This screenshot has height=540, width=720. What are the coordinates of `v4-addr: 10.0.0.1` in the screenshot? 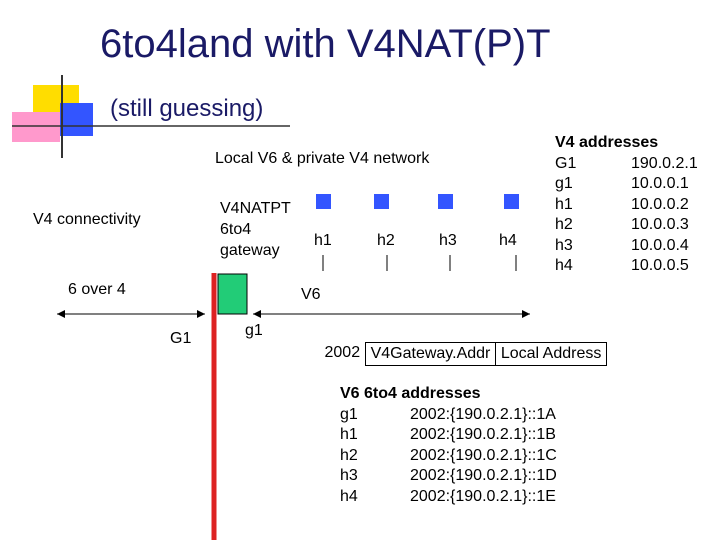 It's located at (660, 183).